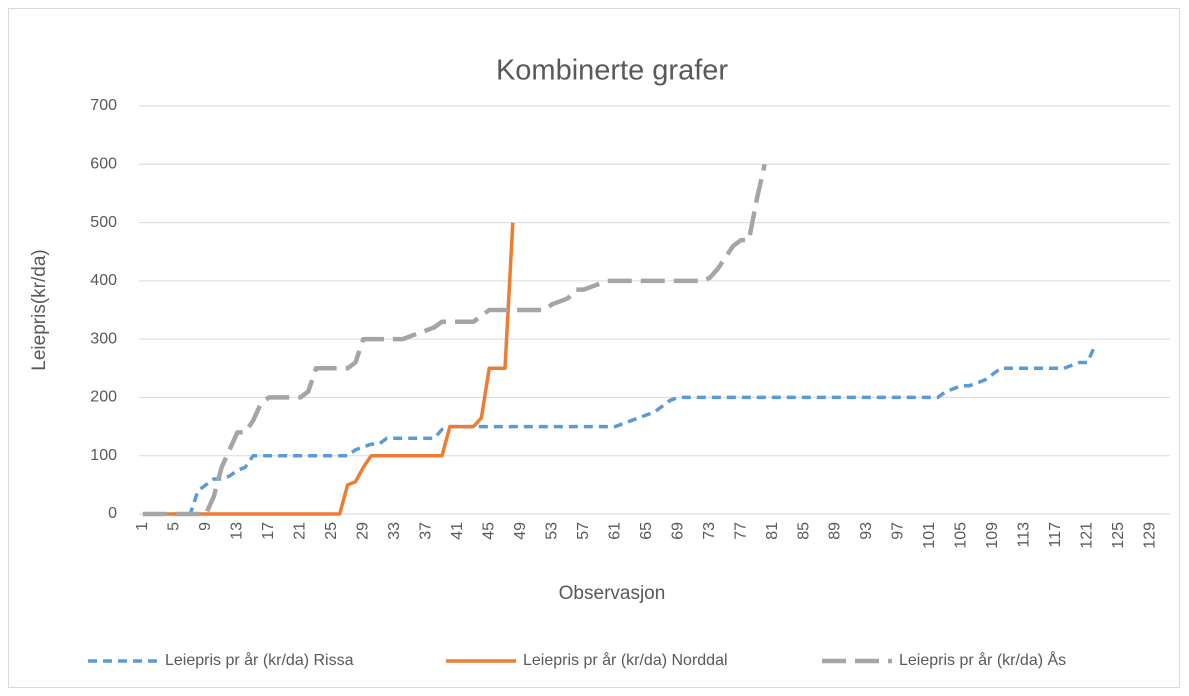 This screenshot has height=696, width=1189. I want to click on legend-label: Leiepris pr år (kr/da) Norddal, so click(625, 660).